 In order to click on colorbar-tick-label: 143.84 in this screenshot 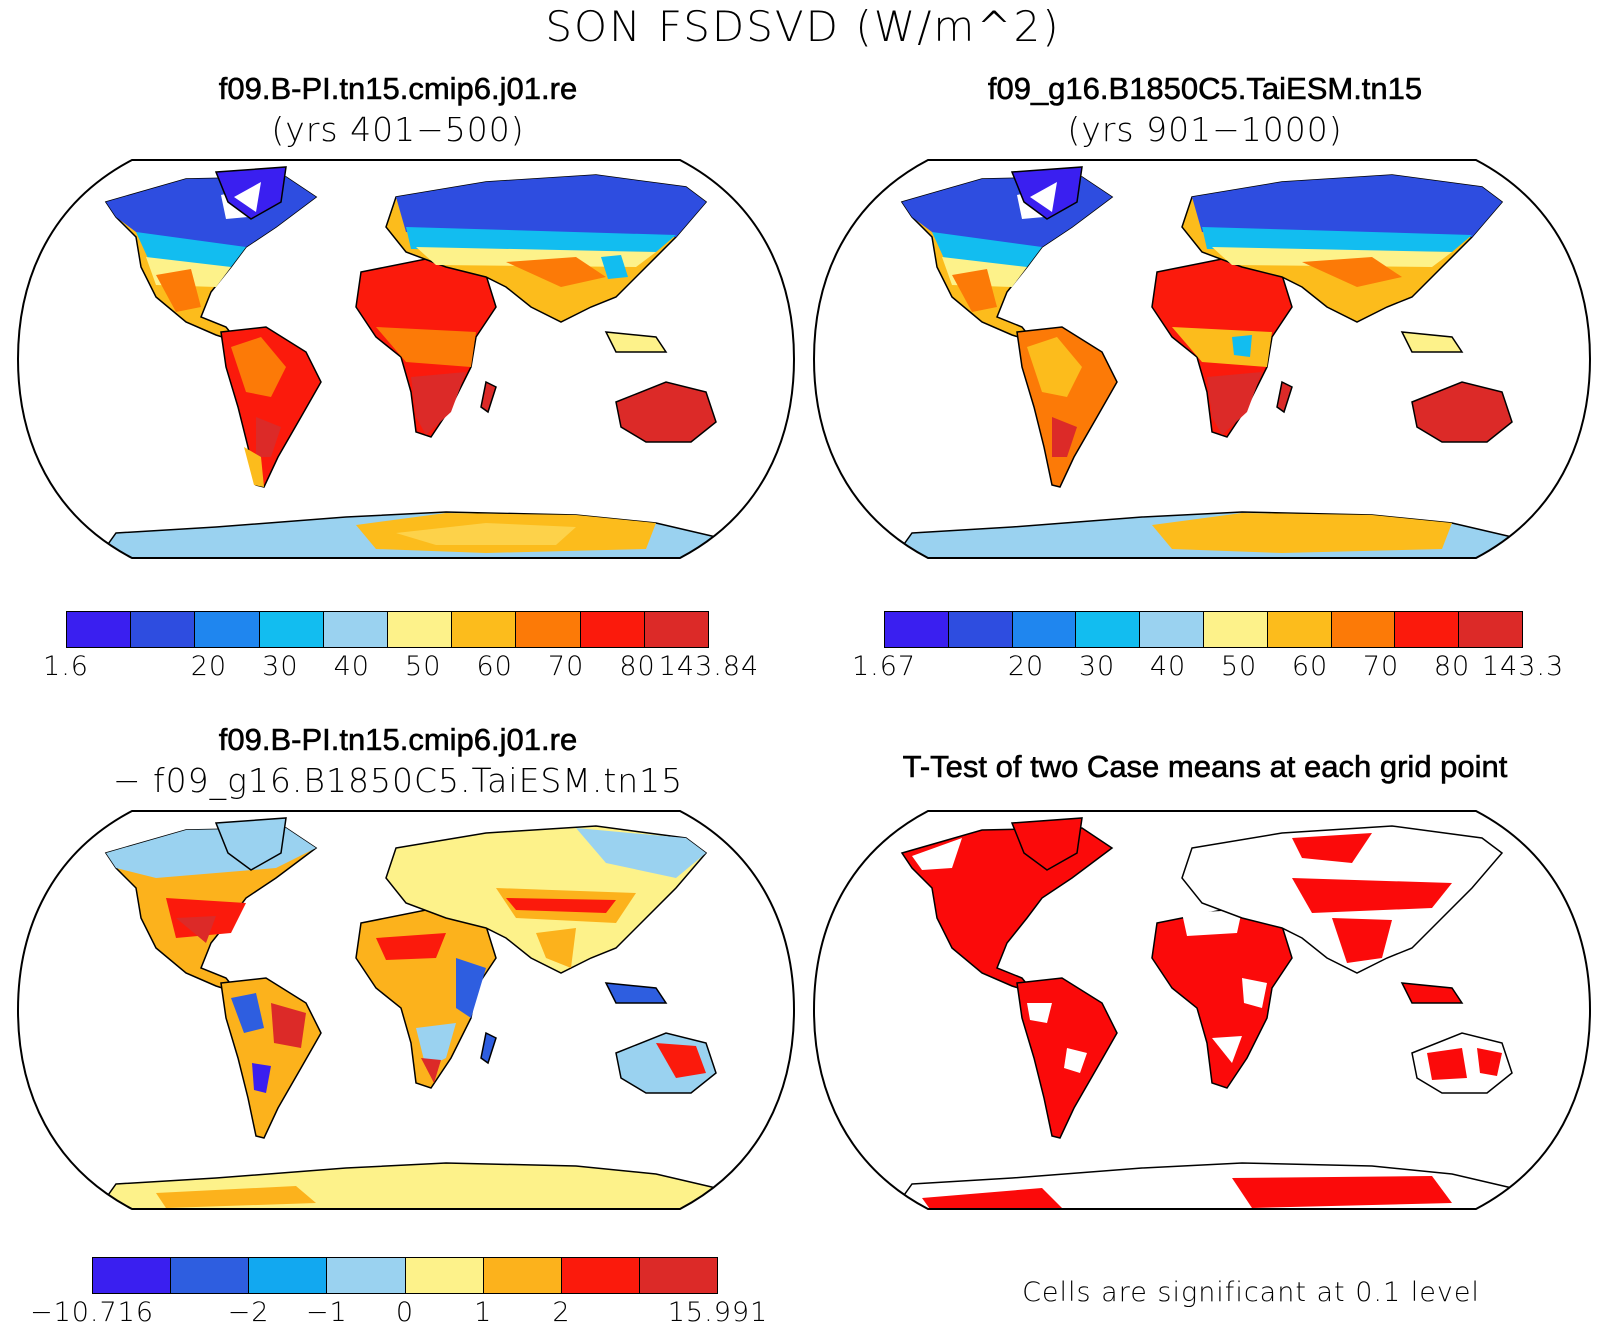, I will do `click(709, 666)`.